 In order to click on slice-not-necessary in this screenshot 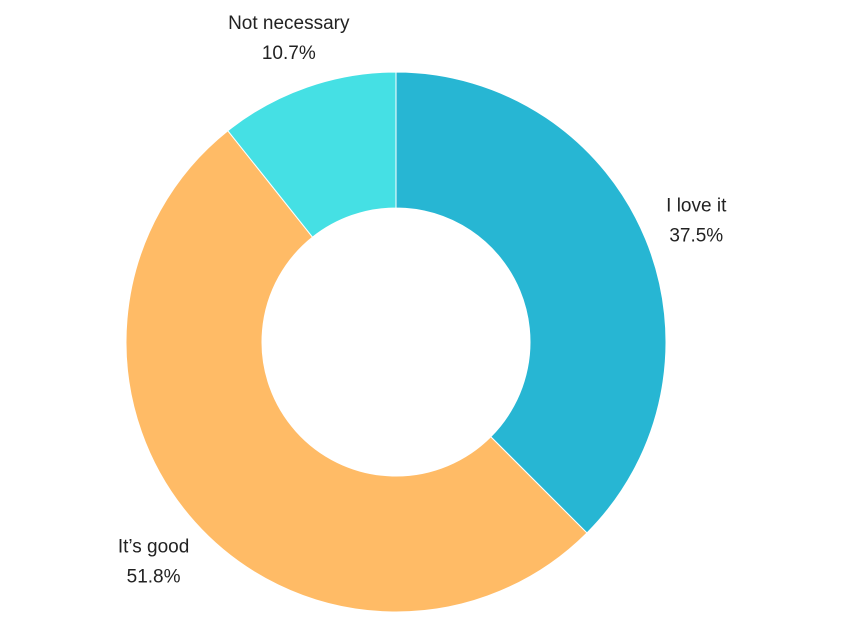, I will do `click(312, 154)`.